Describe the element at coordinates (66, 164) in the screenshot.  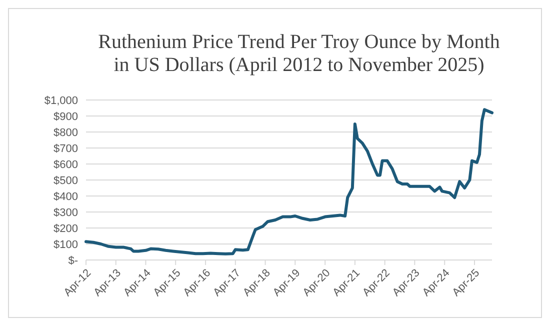
I see `y-tick-label: $600` at that location.